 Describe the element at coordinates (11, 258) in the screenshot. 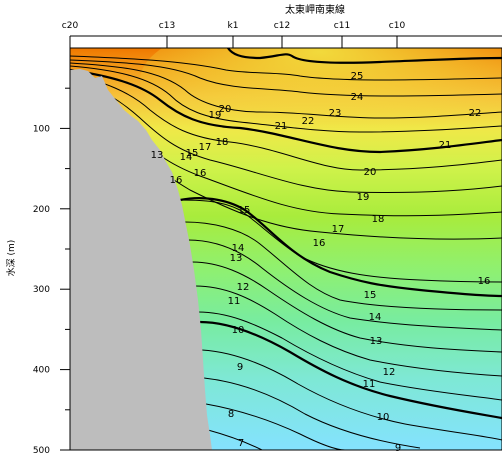

I see `y-axis-label: 水深 (m)` at that location.